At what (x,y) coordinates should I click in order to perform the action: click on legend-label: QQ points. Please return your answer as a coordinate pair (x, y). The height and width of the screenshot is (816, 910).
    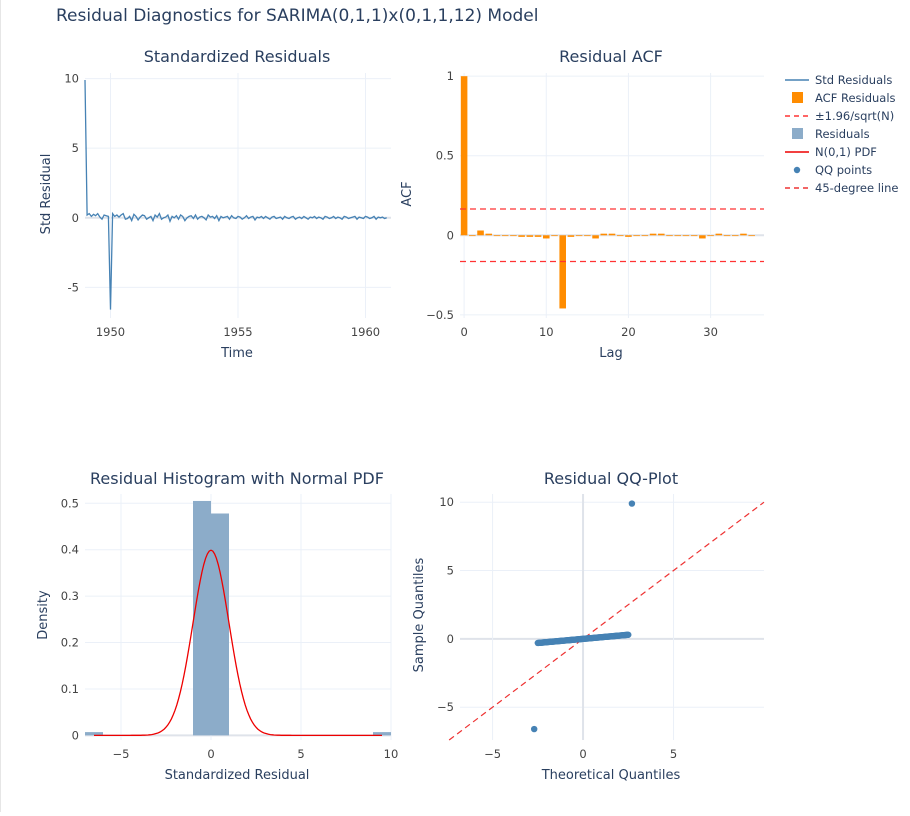
    Looking at the image, I should click on (843, 170).